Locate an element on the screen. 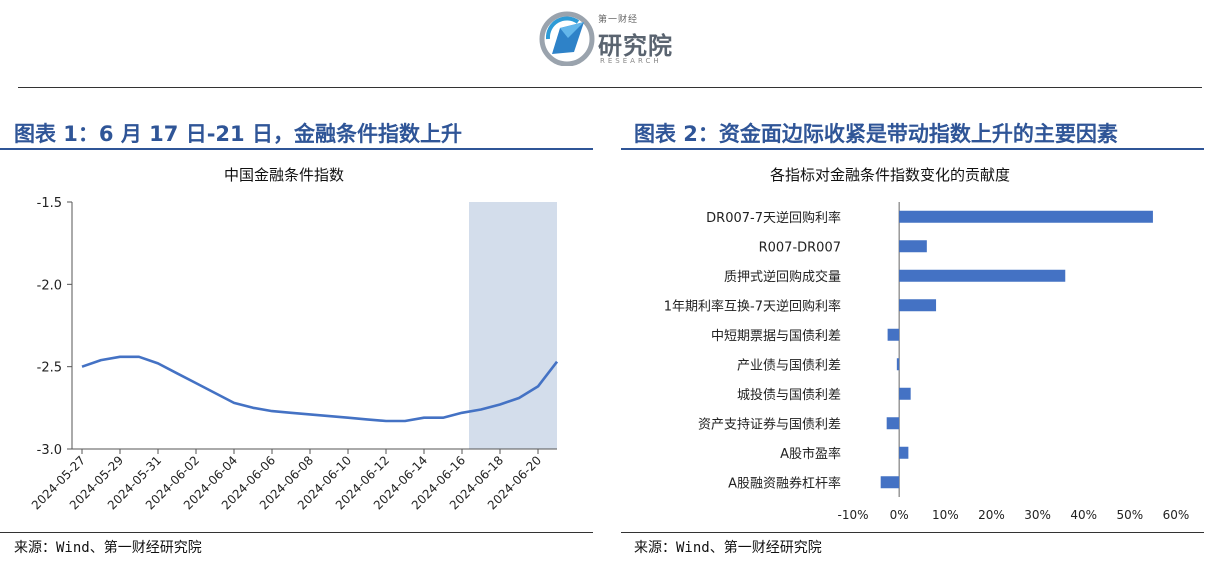 This screenshot has width=1214, height=562. figure1-bottom-rule is located at coordinates (296, 532).